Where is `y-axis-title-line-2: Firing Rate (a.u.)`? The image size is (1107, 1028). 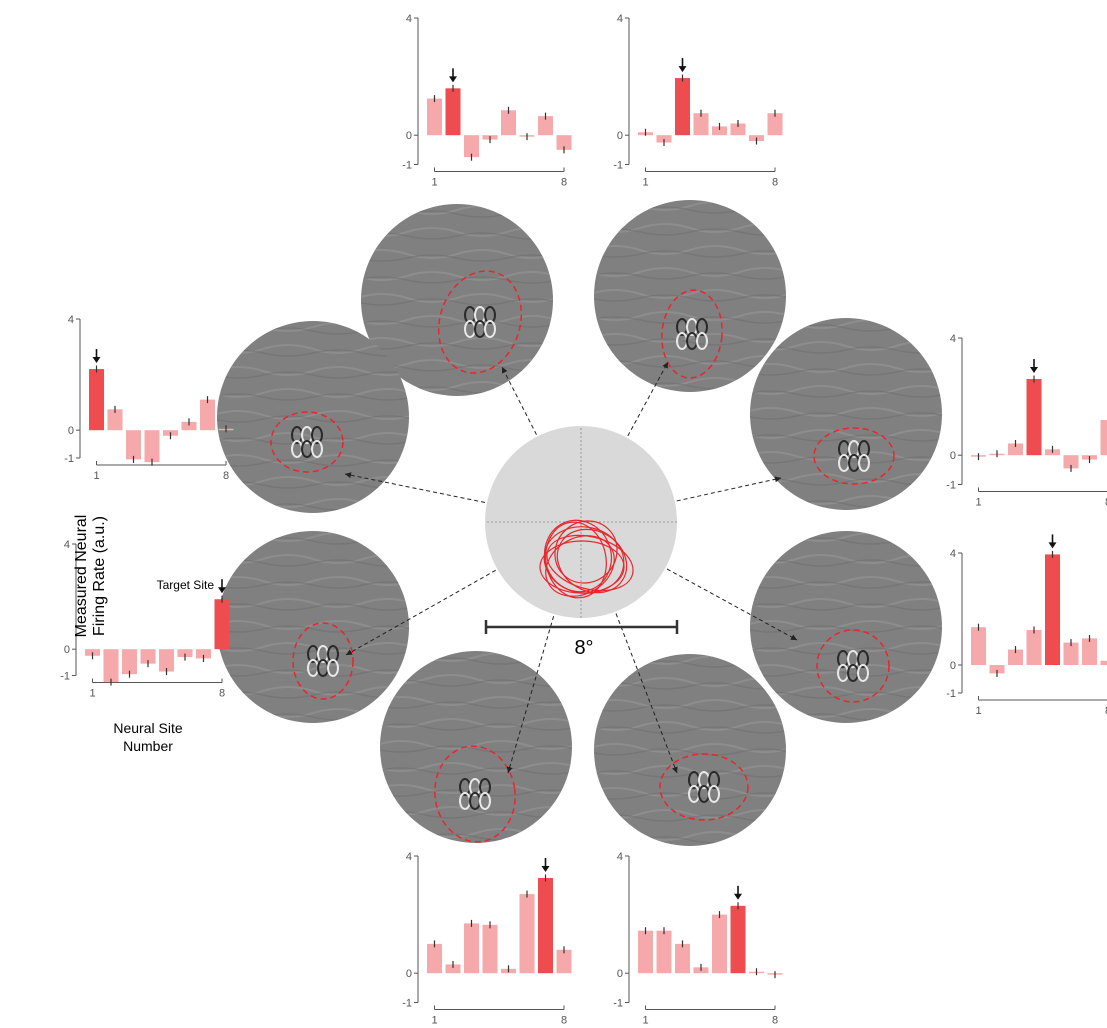
y-axis-title-line-2: Firing Rate (a.u.) is located at coordinates (99, 576).